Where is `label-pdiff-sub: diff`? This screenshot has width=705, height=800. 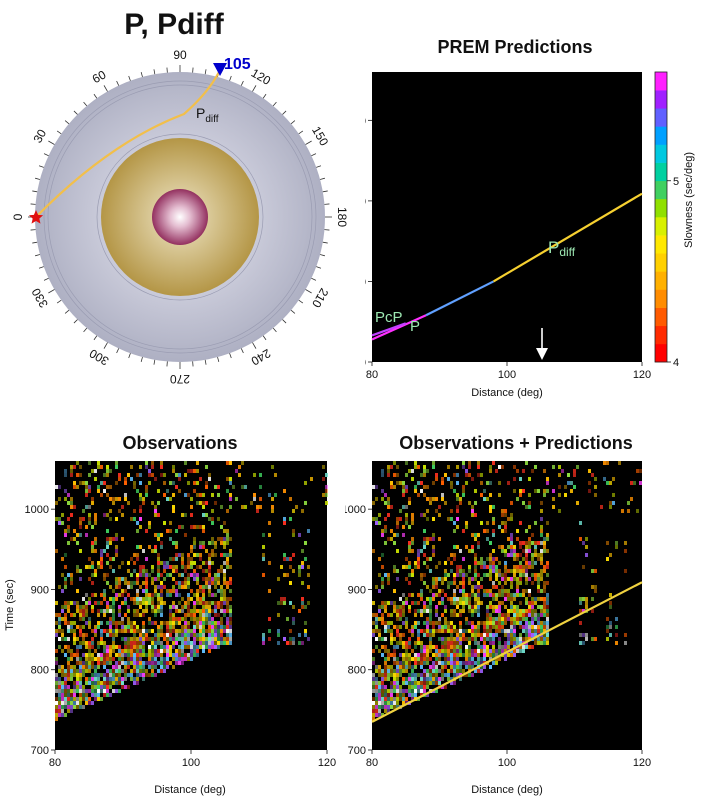 label-pdiff-sub: diff is located at coordinates (567, 252).